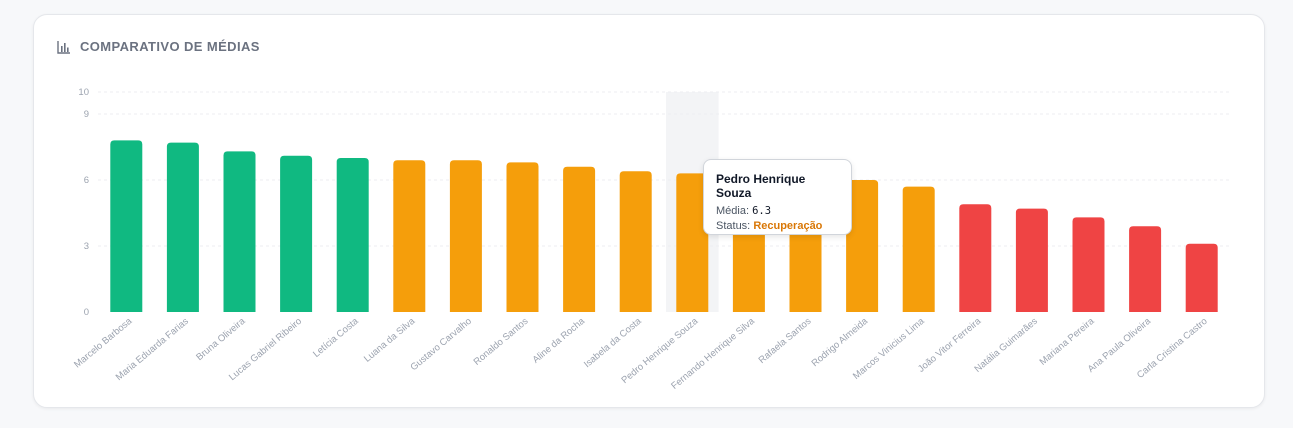  I want to click on tooltip-status-label: Status:, so click(733, 226).